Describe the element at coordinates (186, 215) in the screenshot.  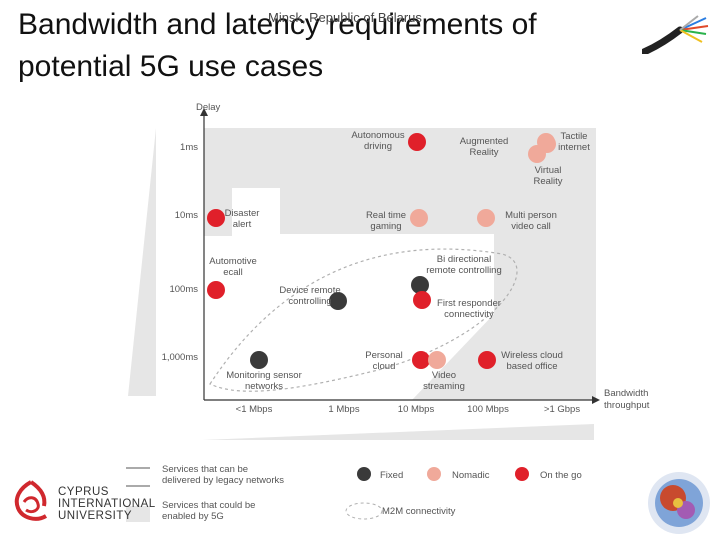
I see `y-tick-label: 10ms` at that location.